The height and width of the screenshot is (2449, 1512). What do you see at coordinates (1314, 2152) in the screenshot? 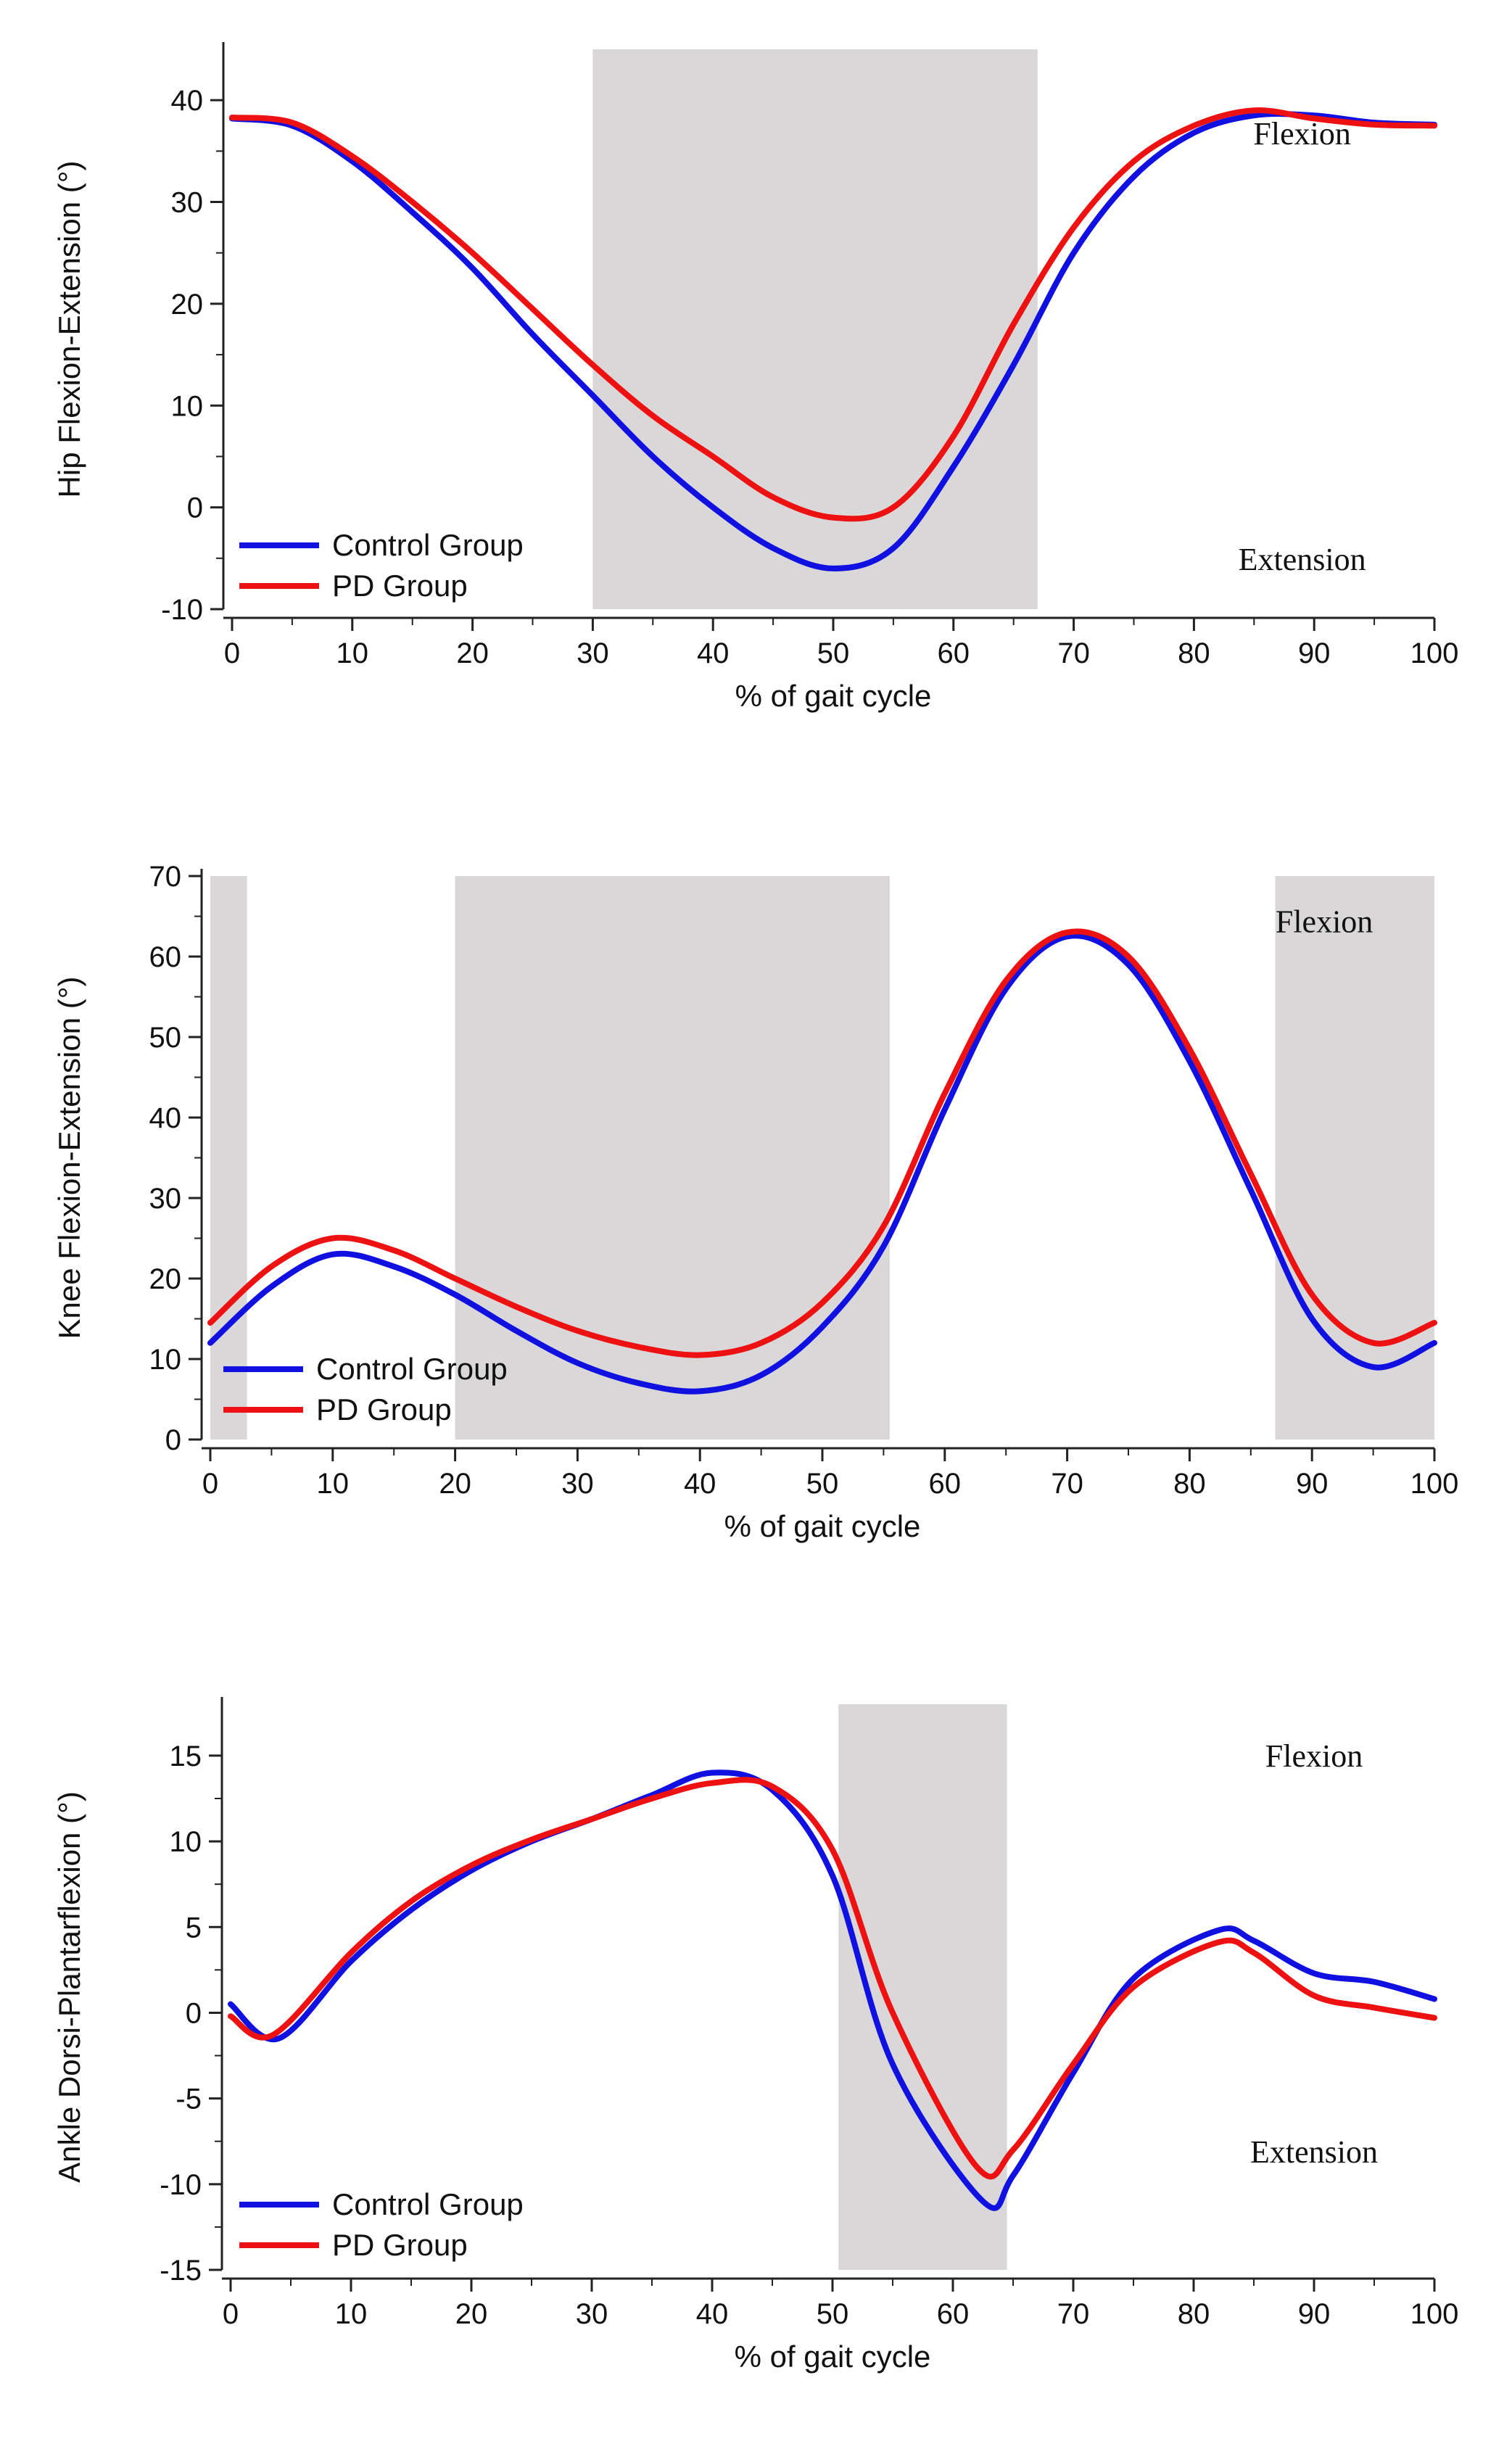
I see `ankle-annotation-extension: Extension` at bounding box center [1314, 2152].